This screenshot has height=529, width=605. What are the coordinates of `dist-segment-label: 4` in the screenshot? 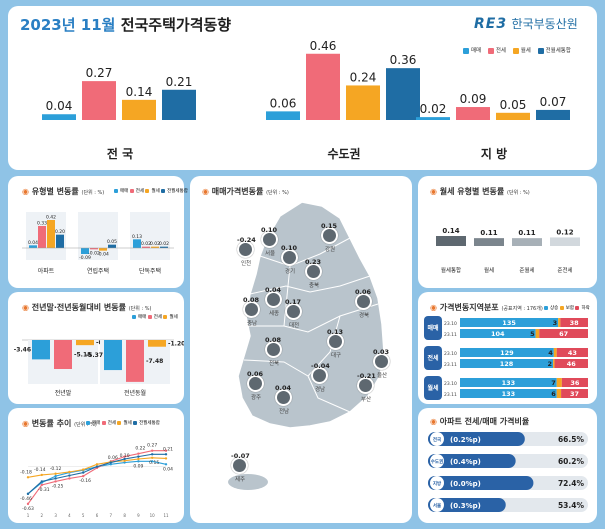 It's located at (550, 353).